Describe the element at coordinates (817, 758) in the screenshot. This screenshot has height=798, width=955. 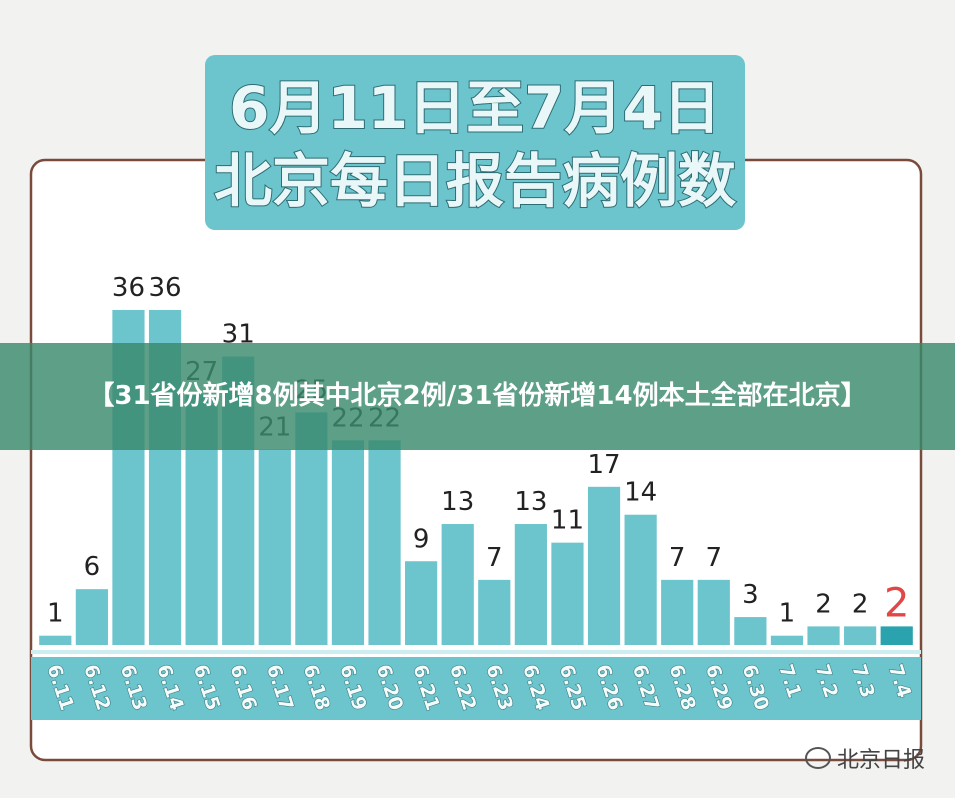
I see `watermark-icon` at that location.